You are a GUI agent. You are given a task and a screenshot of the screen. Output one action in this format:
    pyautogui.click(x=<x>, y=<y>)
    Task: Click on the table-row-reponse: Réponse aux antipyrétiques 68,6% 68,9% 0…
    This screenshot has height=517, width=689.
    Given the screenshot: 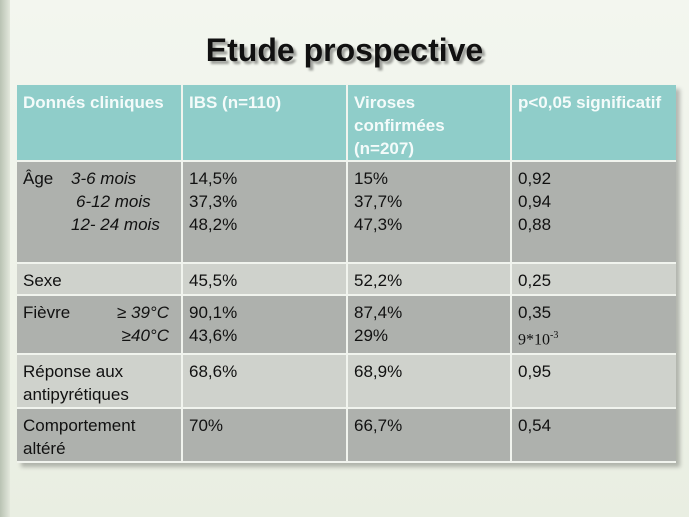 What is the action you would take?
    pyautogui.click(x=346, y=381)
    